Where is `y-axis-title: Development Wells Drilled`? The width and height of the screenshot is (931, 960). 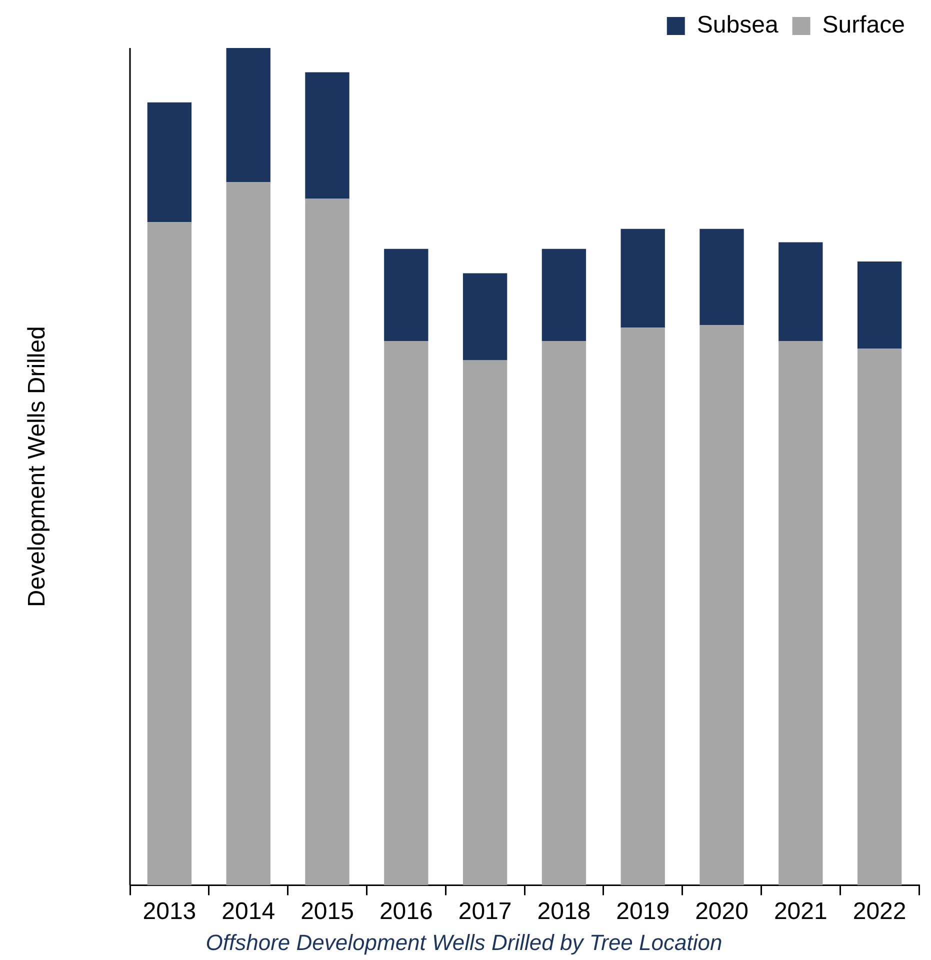 y-axis-title: Development Wells Drilled is located at coordinates (37, 467).